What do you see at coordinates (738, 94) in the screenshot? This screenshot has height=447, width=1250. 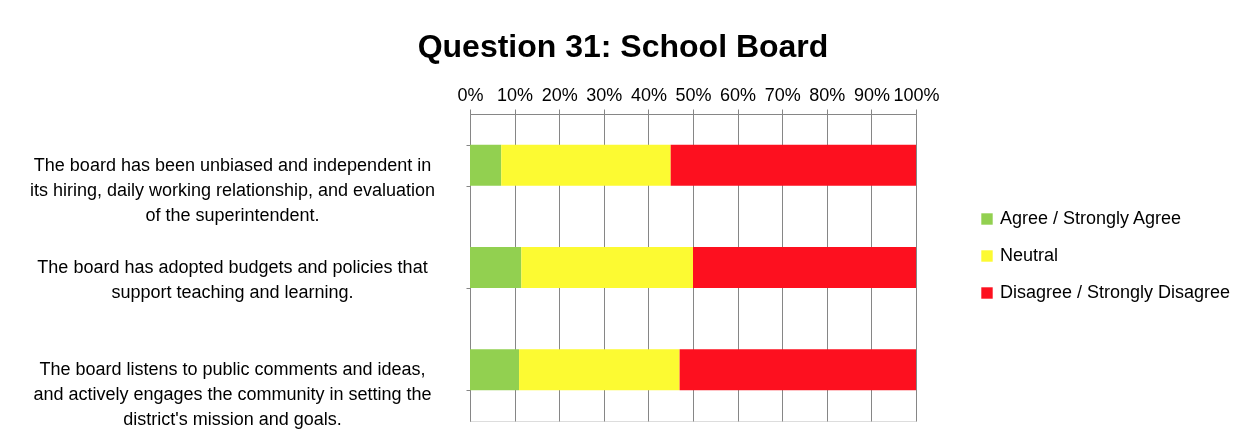 I see `x-tick-label: 60%` at bounding box center [738, 94].